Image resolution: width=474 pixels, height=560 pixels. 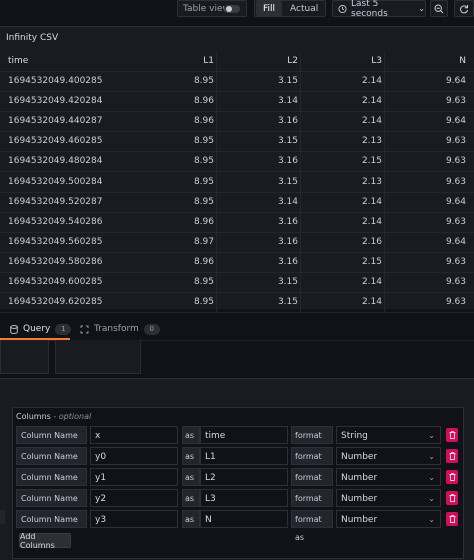 What do you see at coordinates (237, 142) in the screenshot?
I see `table-row: 1694532049.460285 8.95 3.15 2.13 9.63` at bounding box center [237, 142].